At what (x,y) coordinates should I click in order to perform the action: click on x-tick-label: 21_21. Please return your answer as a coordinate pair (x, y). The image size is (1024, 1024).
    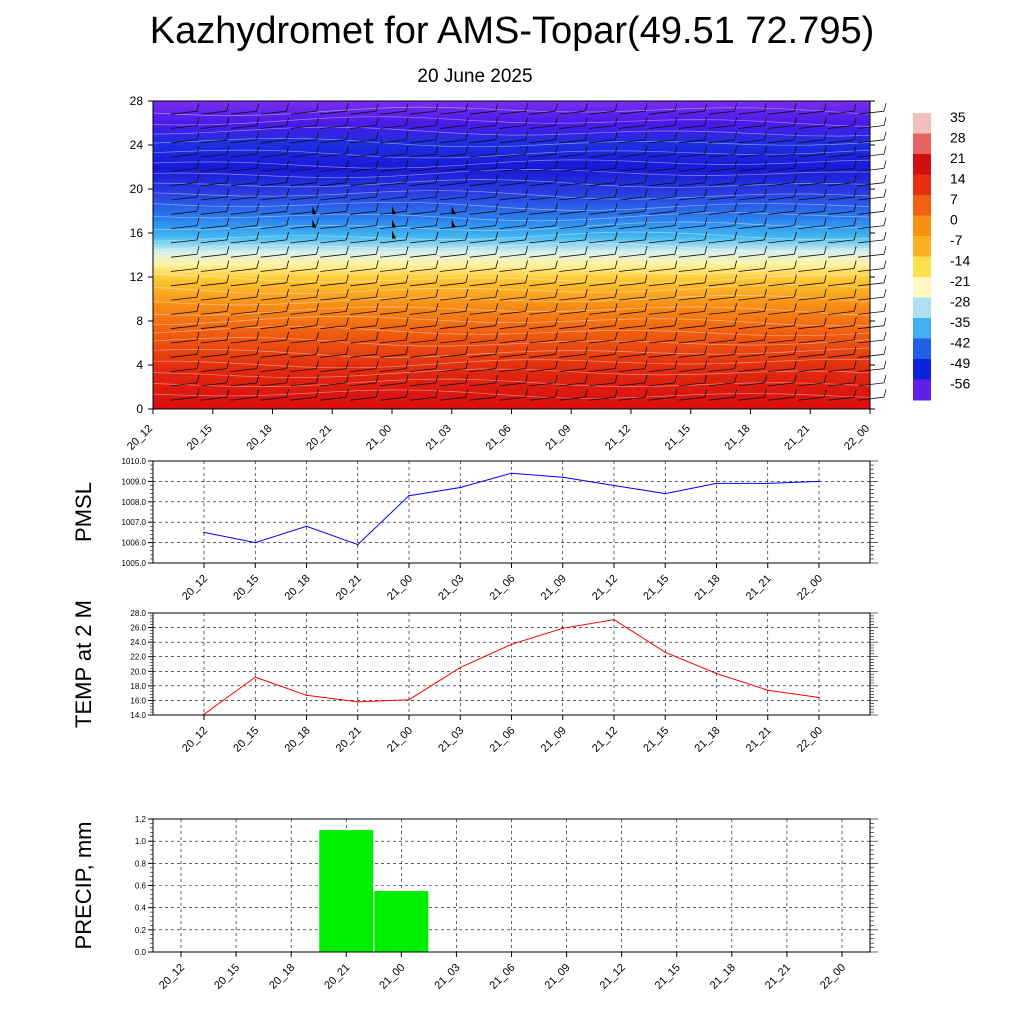
    Looking at the image, I should click on (759, 588).